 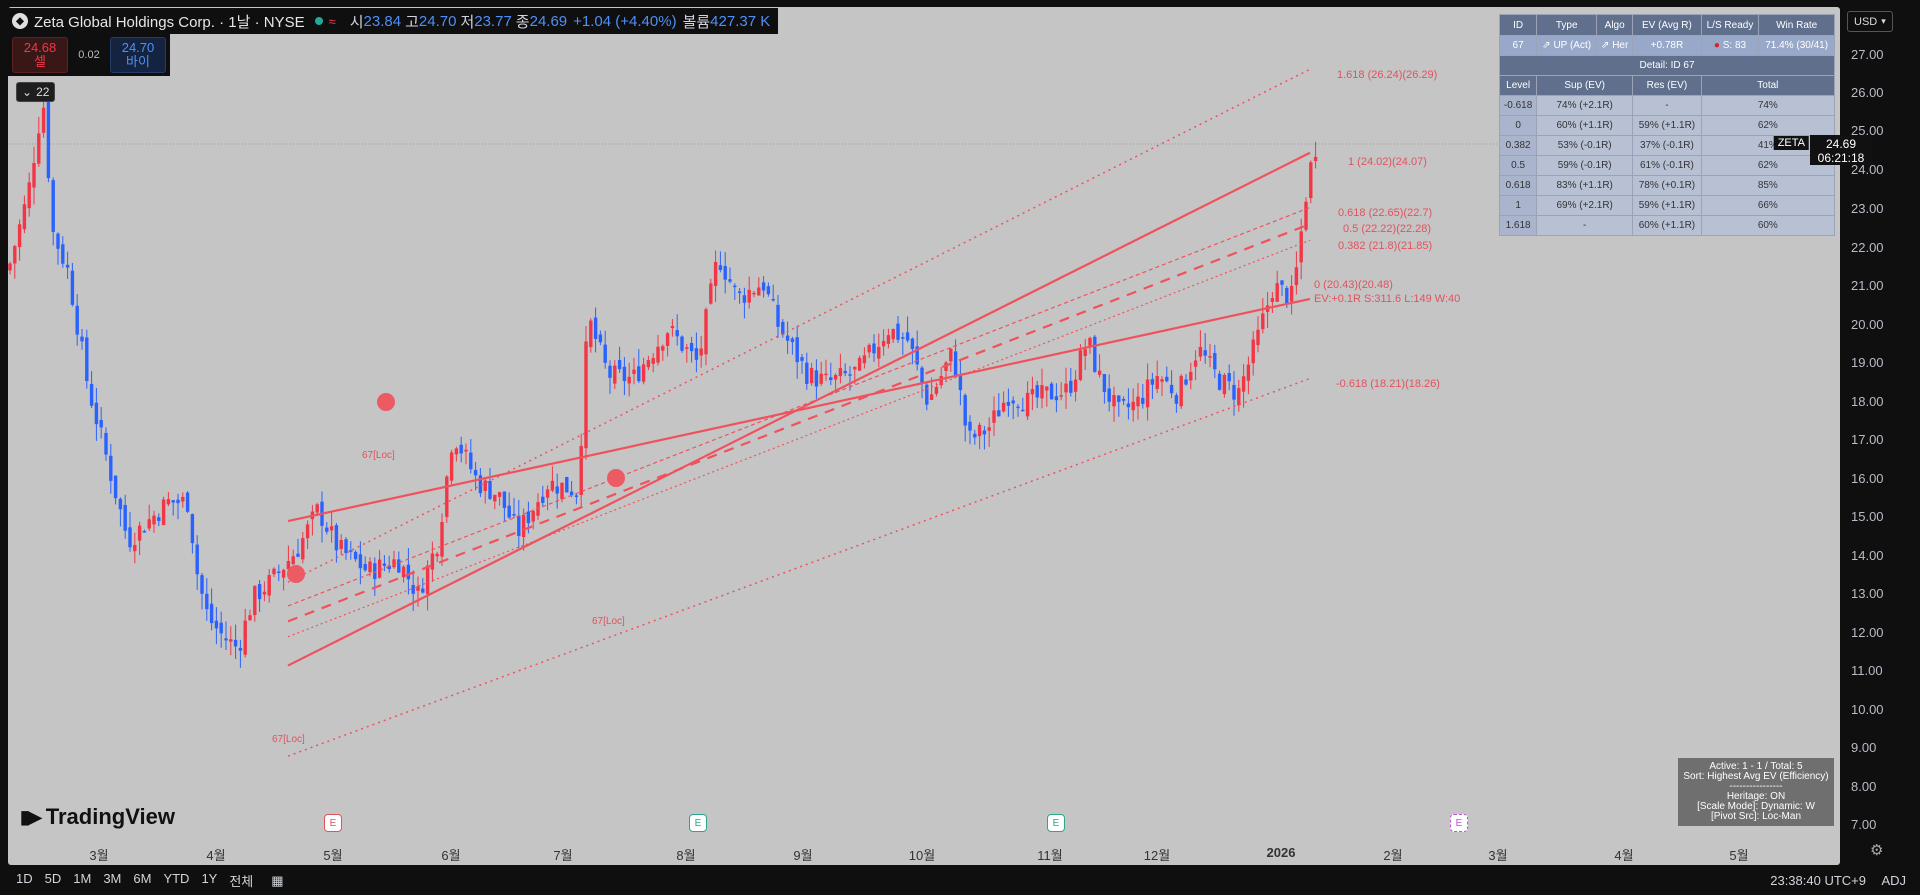 What do you see at coordinates (1768, 125) in the screenshot?
I see `table-cell: 62%` at bounding box center [1768, 125].